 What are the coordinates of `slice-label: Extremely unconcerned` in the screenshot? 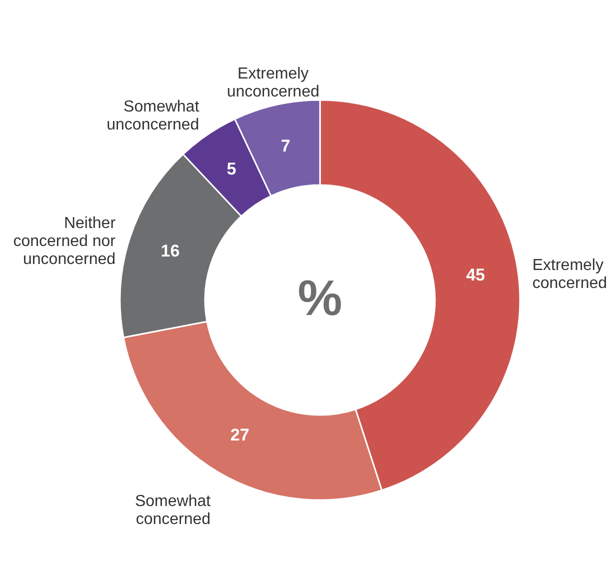 It's located at (273, 82).